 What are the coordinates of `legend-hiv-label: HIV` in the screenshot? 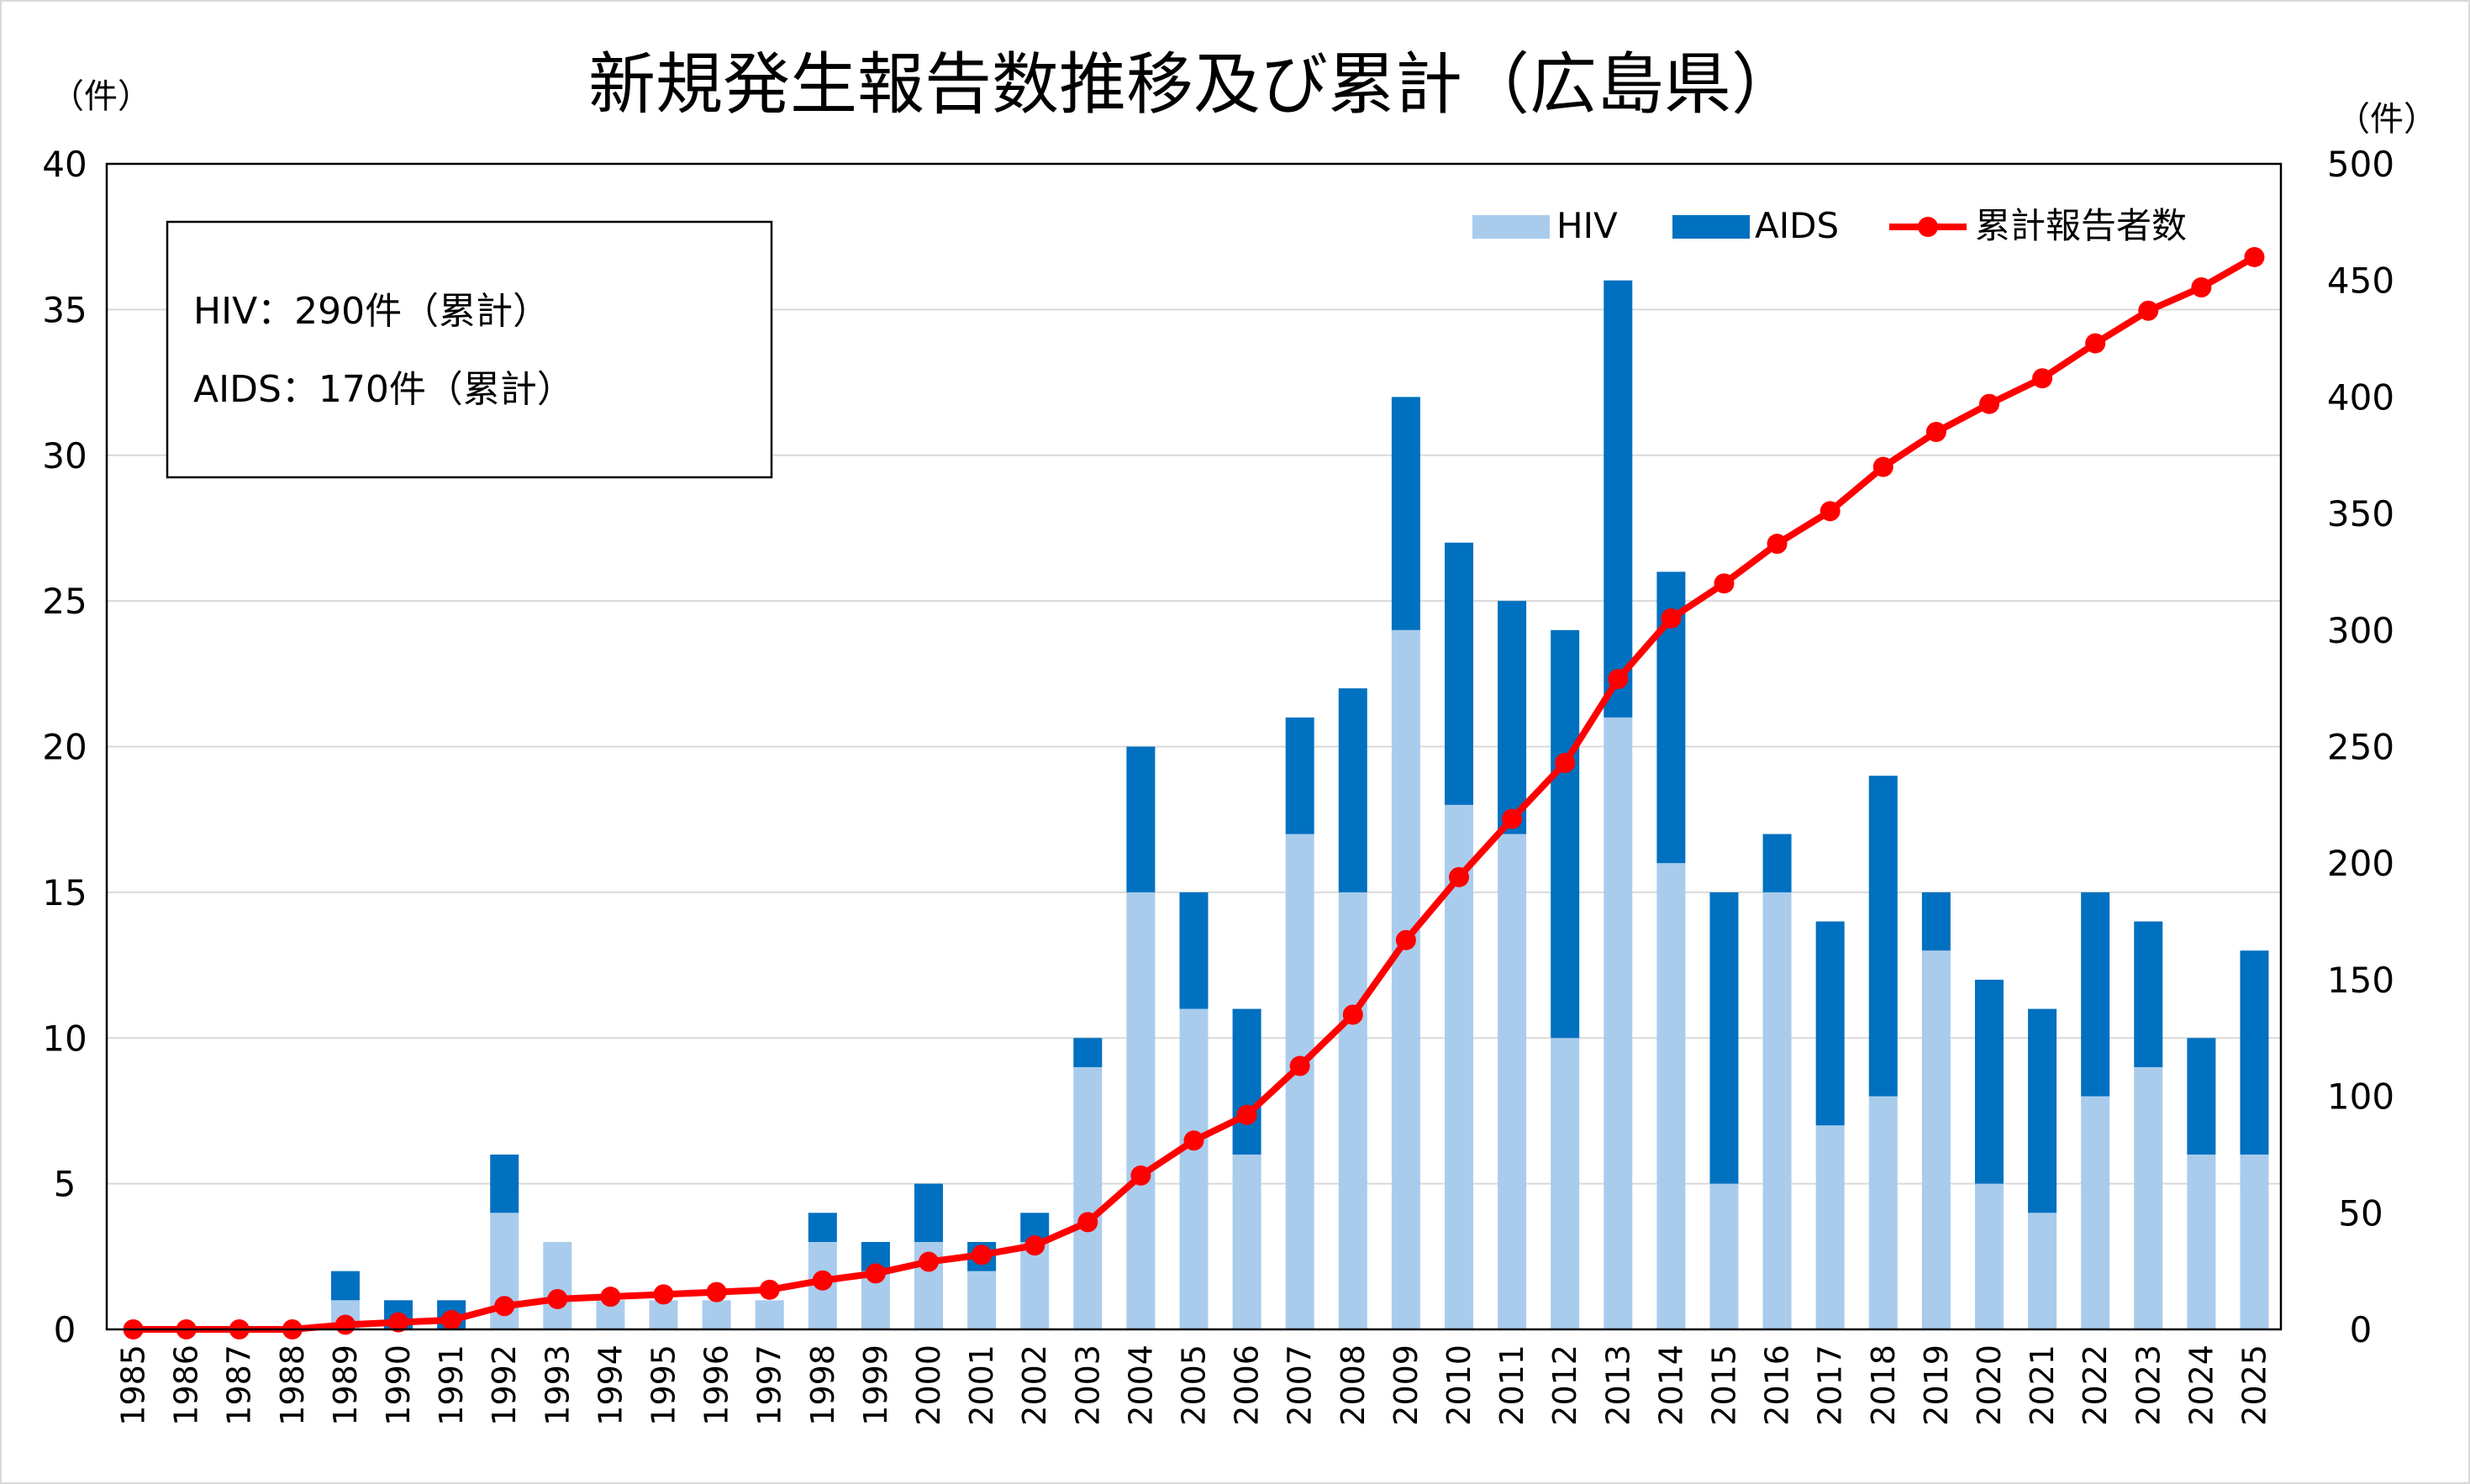 It's located at (1587, 226).